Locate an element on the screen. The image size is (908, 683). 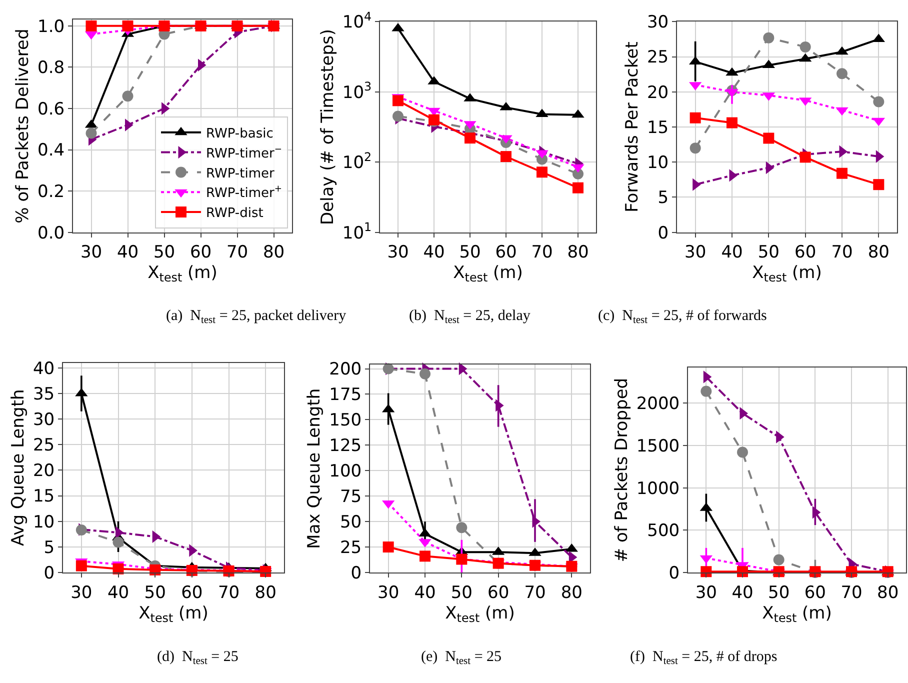
legend-label: RWP-timer$^{−}$ is located at coordinates (244, 153).